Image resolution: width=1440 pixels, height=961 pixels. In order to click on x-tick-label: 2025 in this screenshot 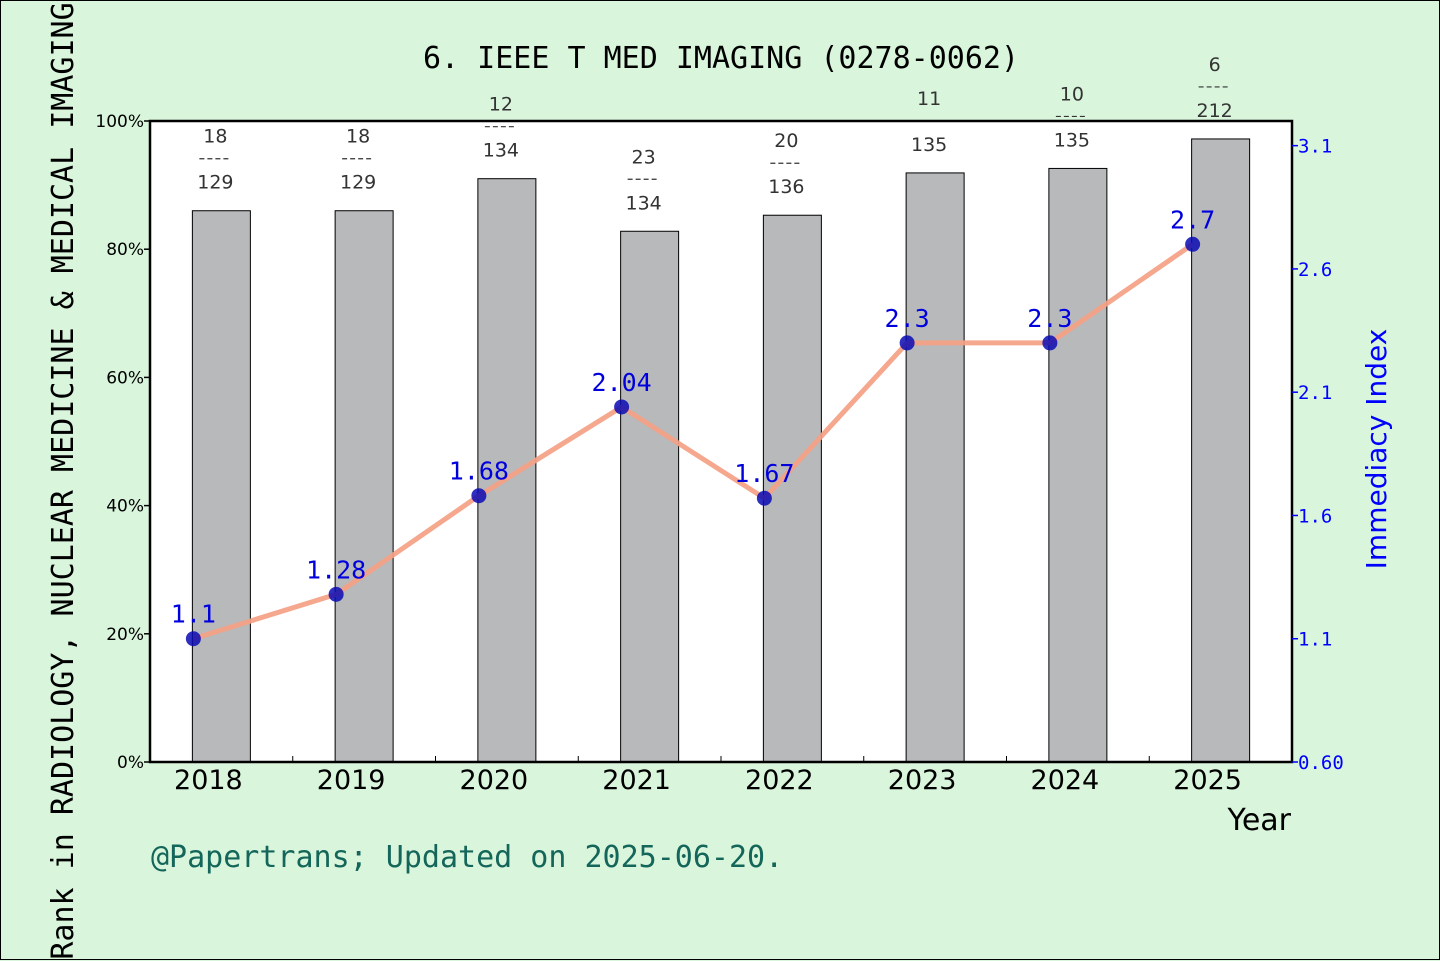, I will do `click(1207, 780)`.